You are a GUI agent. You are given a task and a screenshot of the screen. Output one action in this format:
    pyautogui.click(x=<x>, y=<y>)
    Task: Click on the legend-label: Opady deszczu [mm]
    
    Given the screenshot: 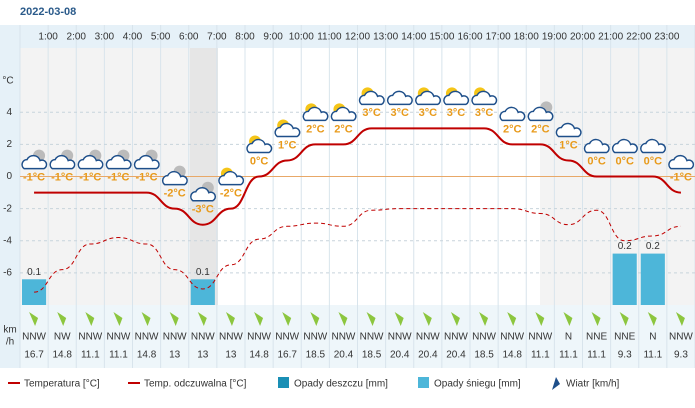 What is the action you would take?
    pyautogui.click(x=341, y=384)
    